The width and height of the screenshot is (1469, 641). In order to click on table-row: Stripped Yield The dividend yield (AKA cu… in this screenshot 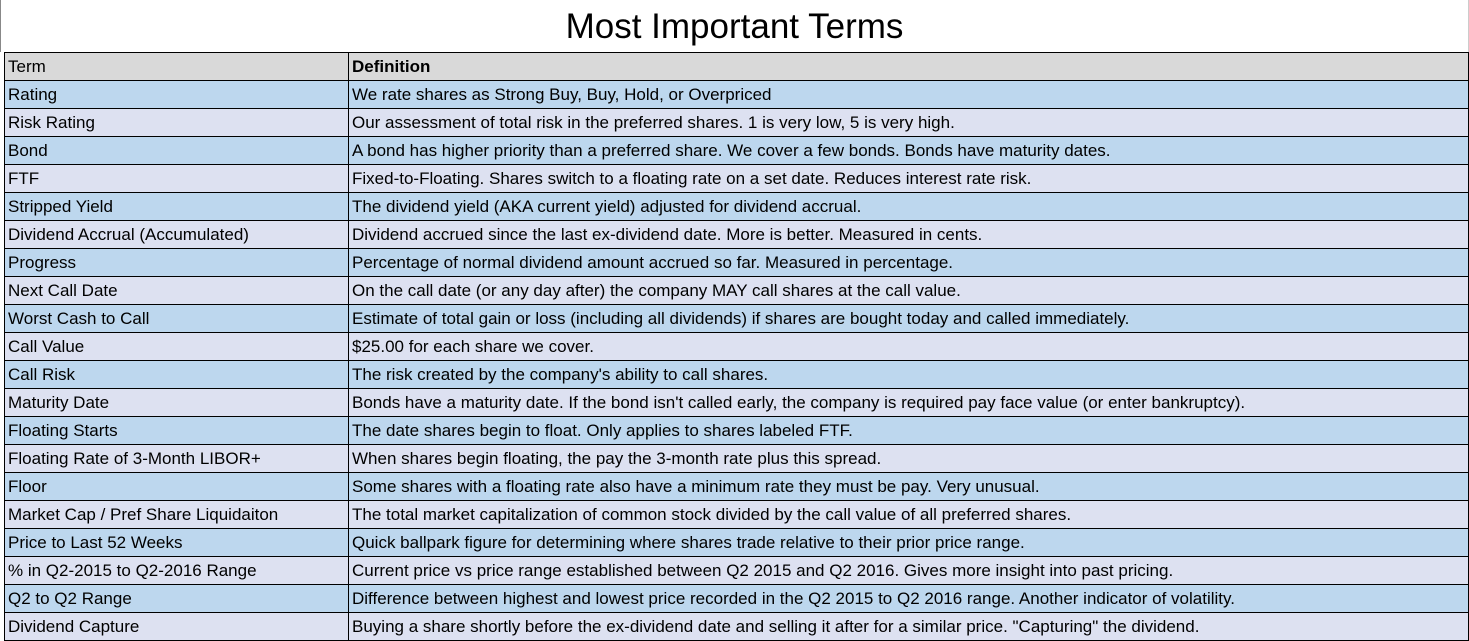, I will do `click(736, 206)`.